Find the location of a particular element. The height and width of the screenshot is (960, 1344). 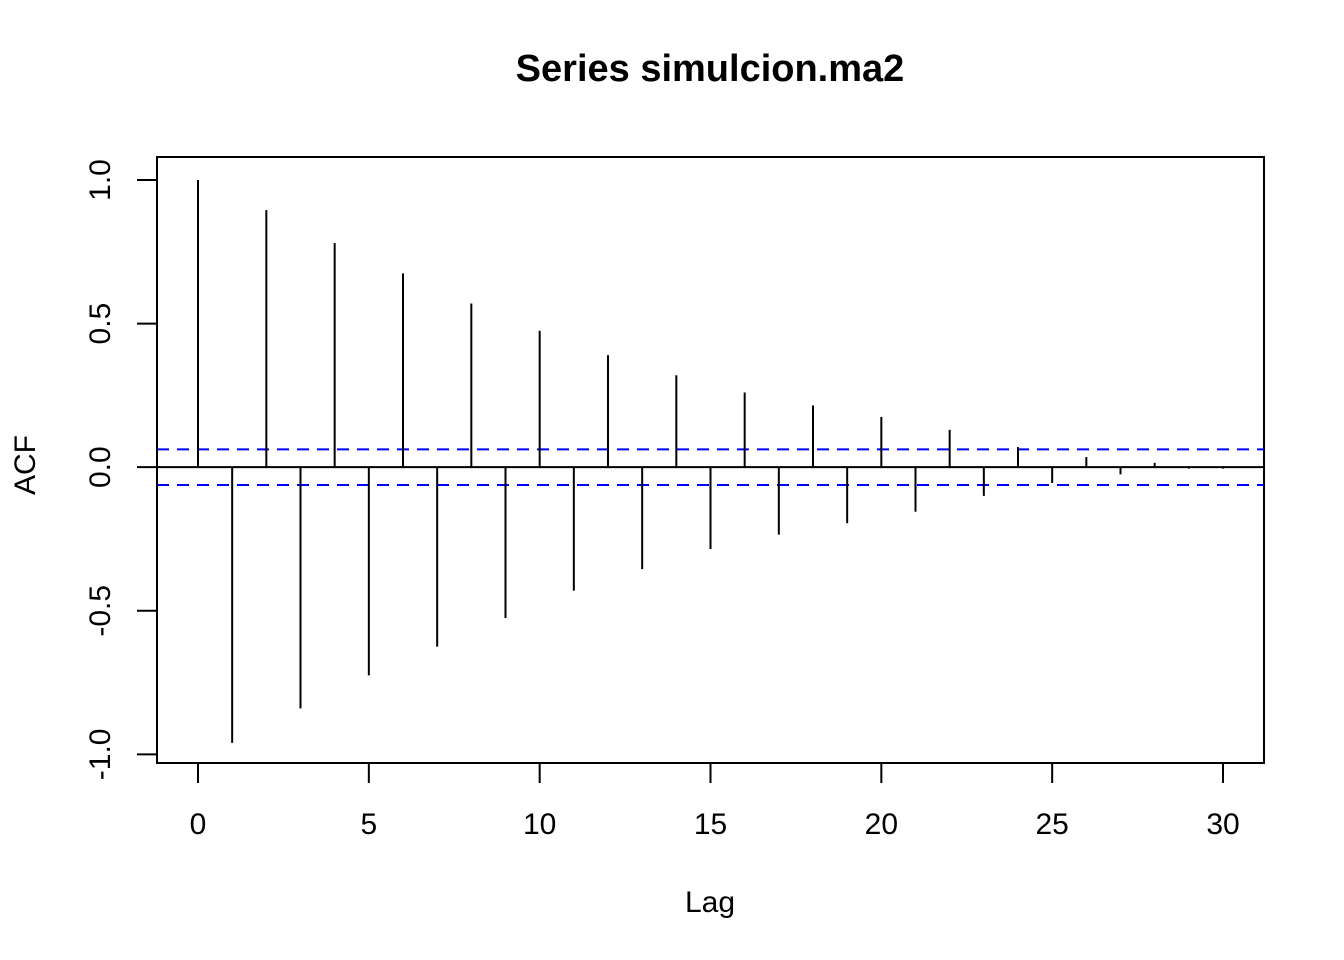

x-tick-label-25: 25 is located at coordinates (1051, 824).